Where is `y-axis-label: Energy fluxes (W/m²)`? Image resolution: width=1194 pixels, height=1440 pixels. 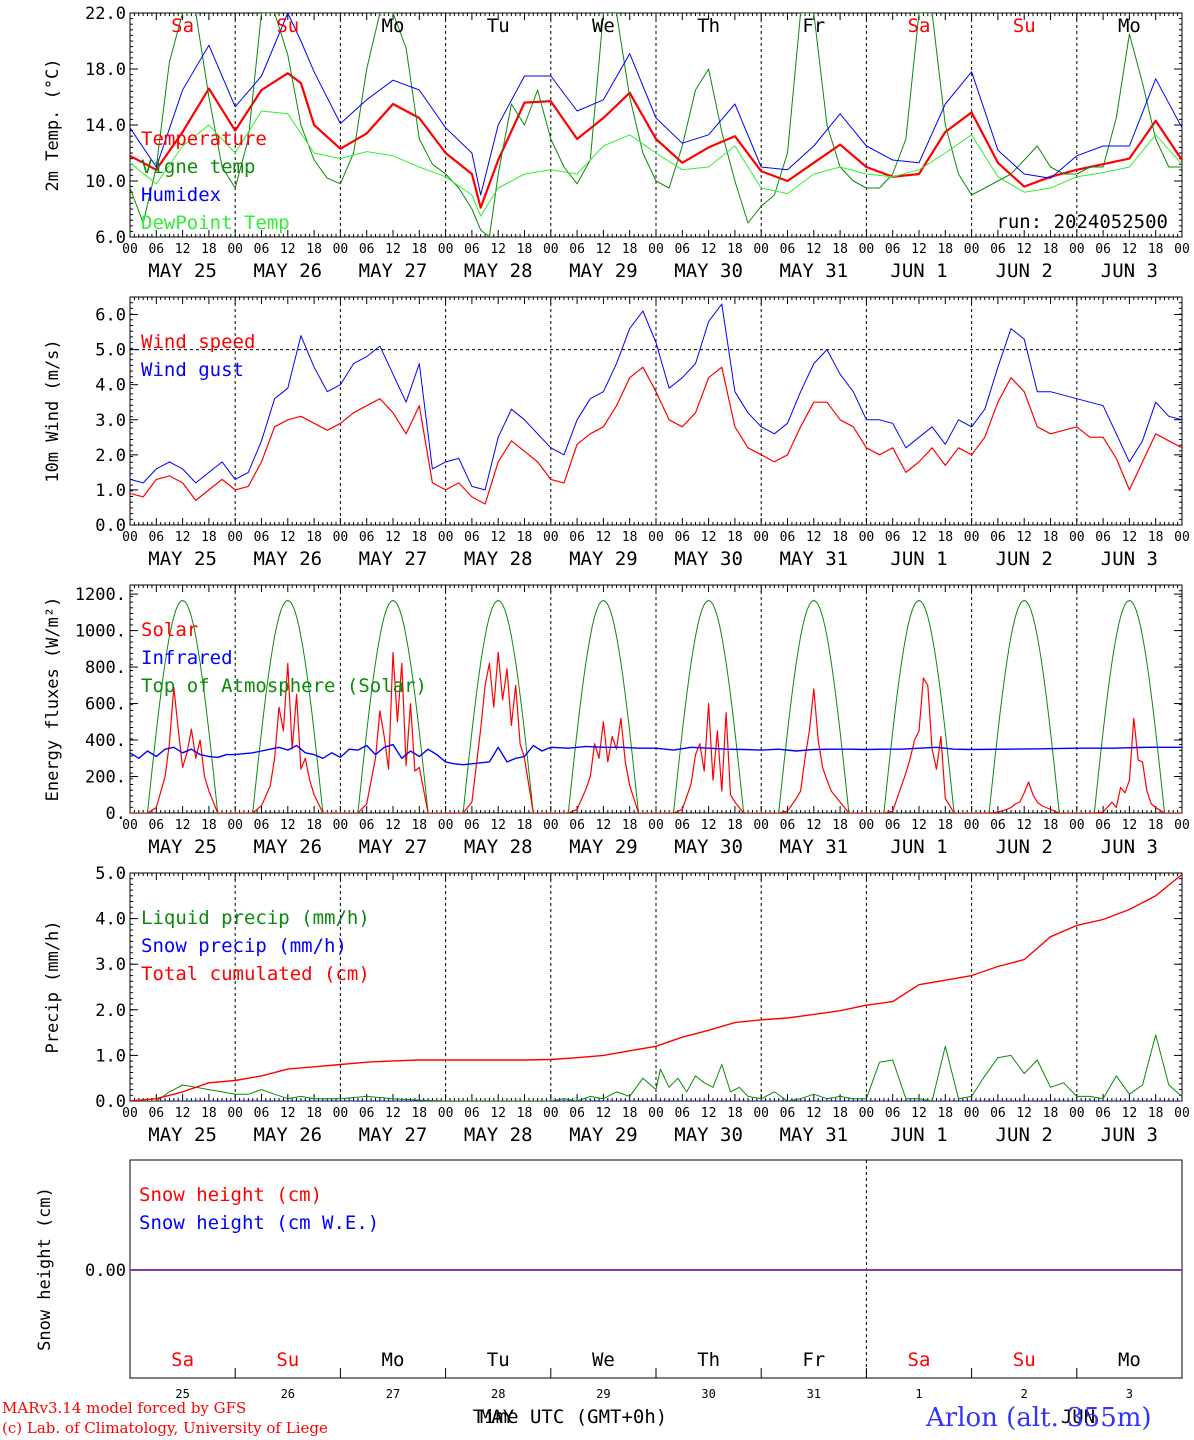
y-axis-label: Energy fluxes (W/m²) is located at coordinates (53, 699).